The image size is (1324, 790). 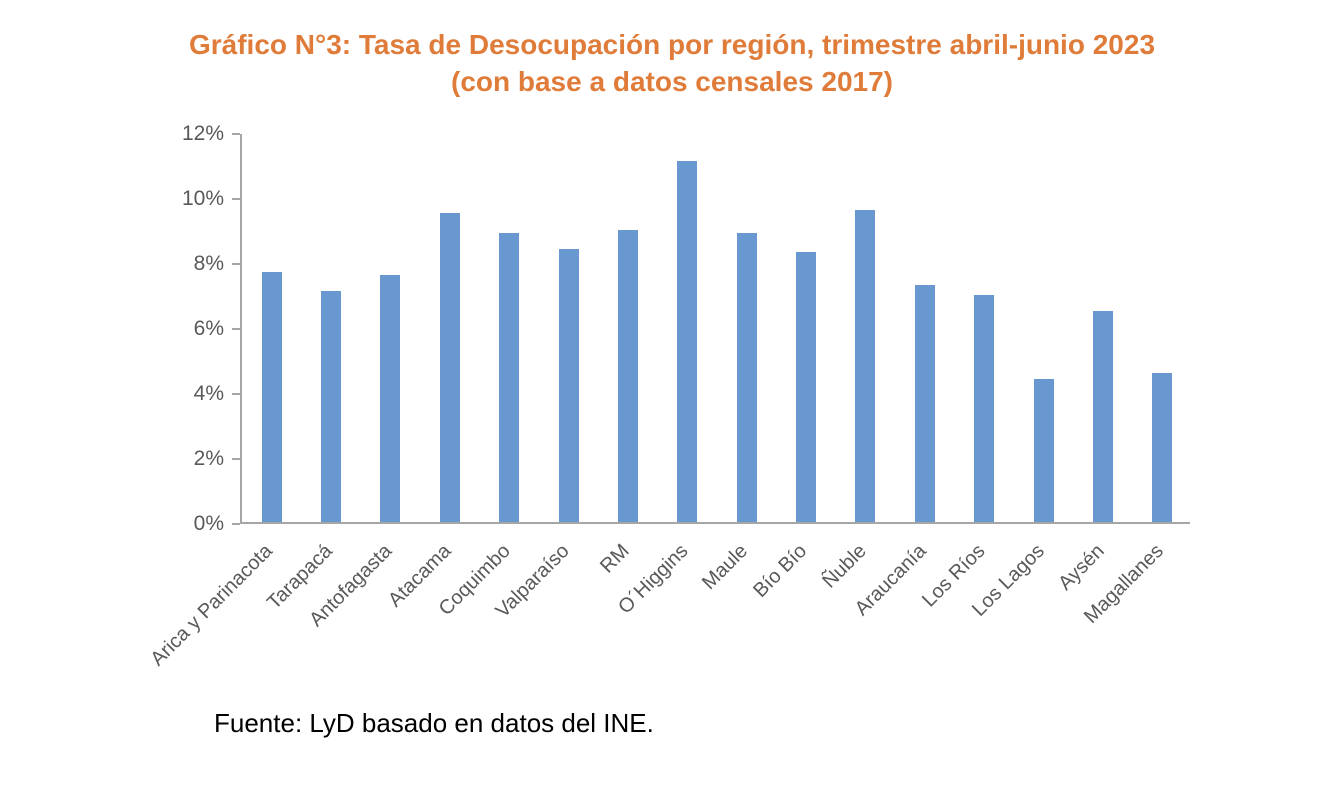 What do you see at coordinates (725, 567) in the screenshot?
I see `x-axis-label: Maule` at bounding box center [725, 567].